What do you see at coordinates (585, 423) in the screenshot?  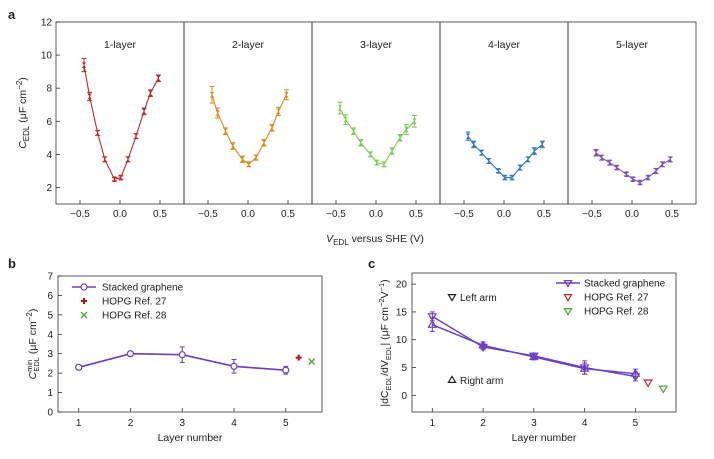 I see `x-tick-label: 4` at bounding box center [585, 423].